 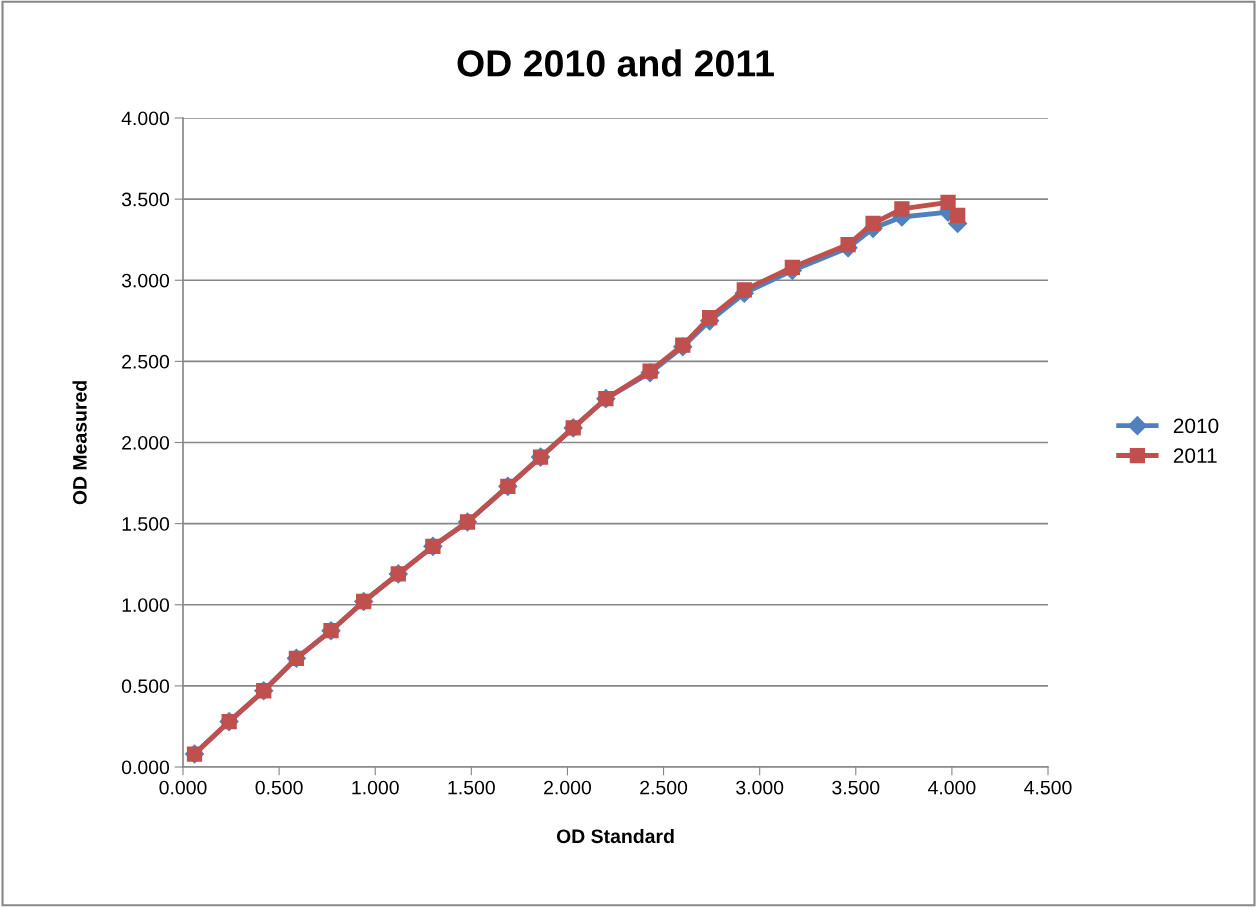 I want to click on x-tick-label: 2.000, so click(x=568, y=787).